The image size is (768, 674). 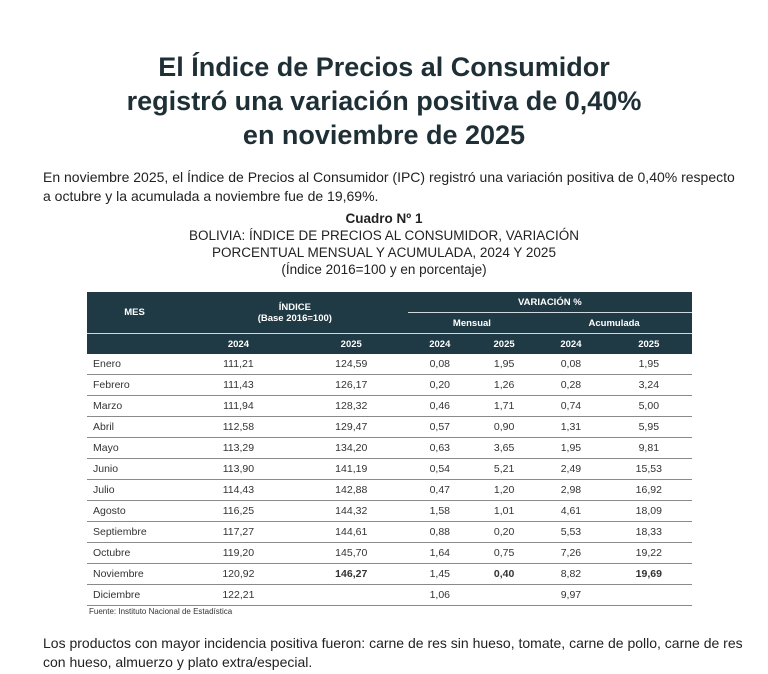 I want to click on value-cell: 1,45, so click(x=439, y=574).